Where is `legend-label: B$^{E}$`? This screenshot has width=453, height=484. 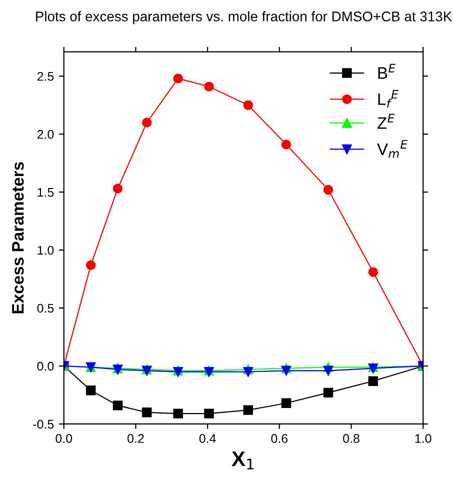 legend-label: B$^{E}$ is located at coordinates (387, 71).